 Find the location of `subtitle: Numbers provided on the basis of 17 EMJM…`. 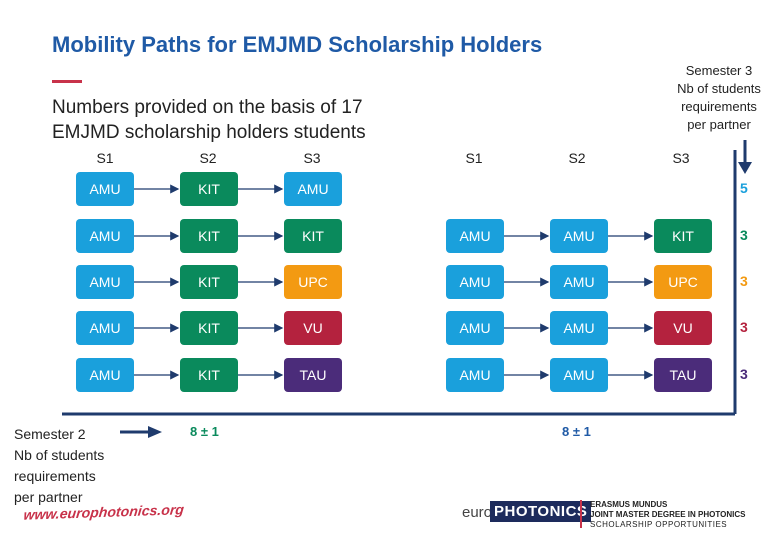

subtitle: Numbers provided on the basis of 17 EMJM… is located at coordinates (209, 120).